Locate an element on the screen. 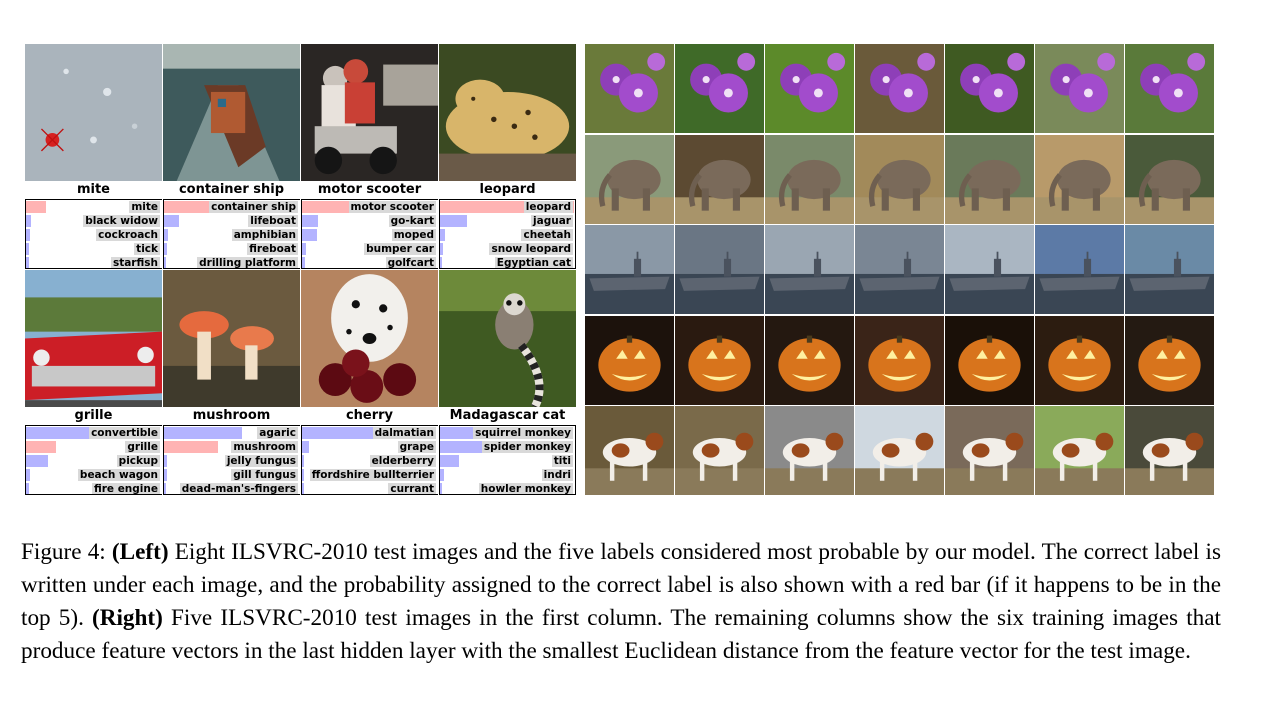 This screenshot has width=1268, height=718. prediction-row: jelly fungus is located at coordinates (232, 461).